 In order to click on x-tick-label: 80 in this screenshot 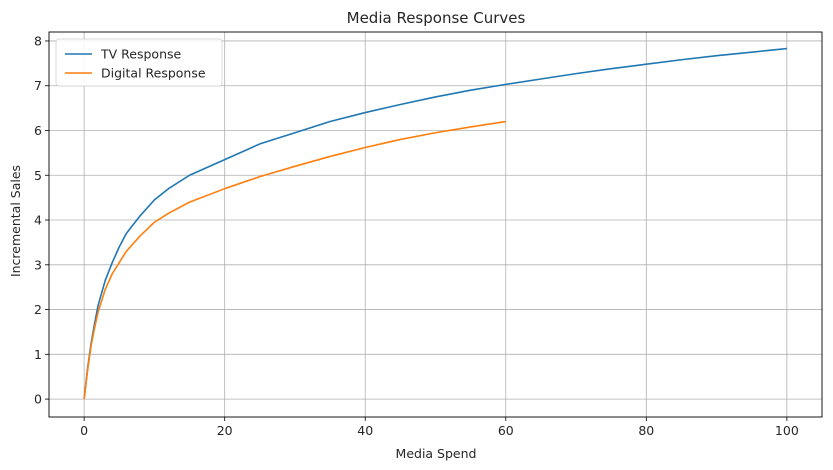, I will do `click(646, 430)`.